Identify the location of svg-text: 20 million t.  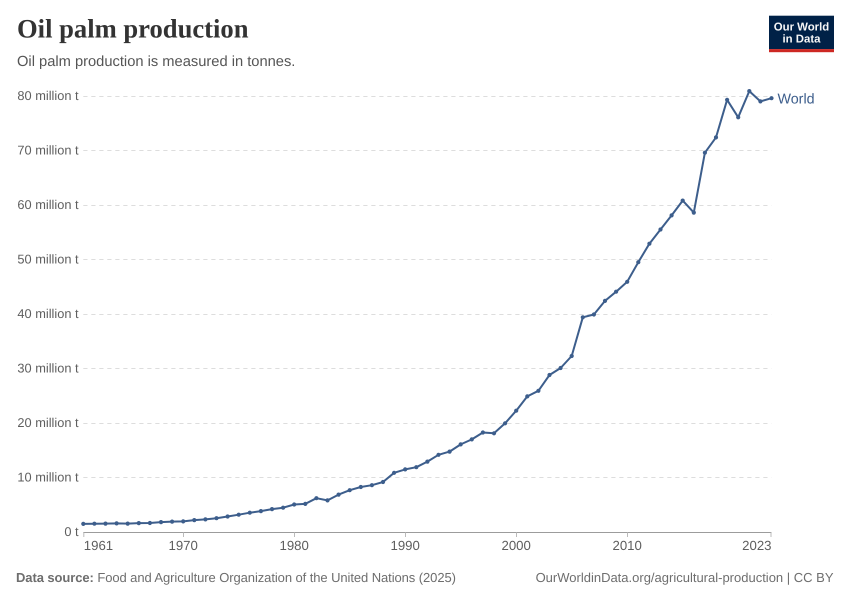
(48, 422).